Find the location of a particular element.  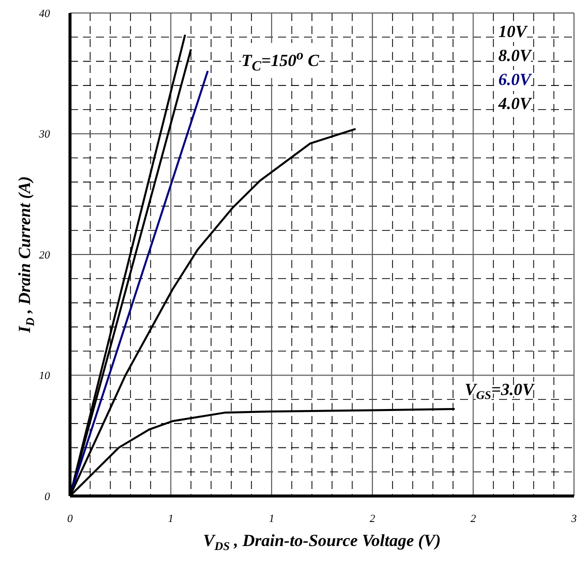

y-tick-label: 10 is located at coordinates (44, 376).